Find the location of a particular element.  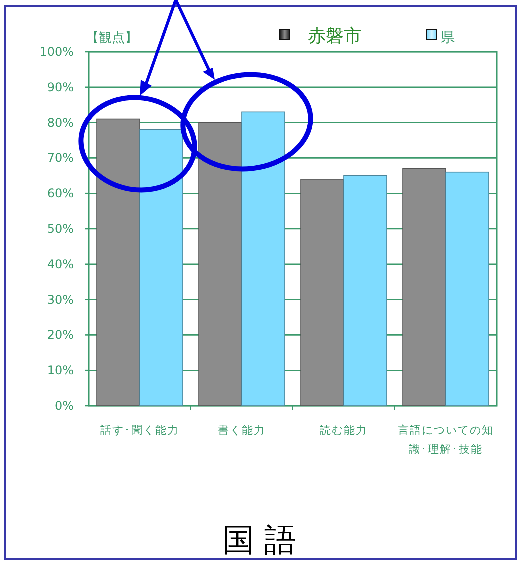

y-tick-label: 50% is located at coordinates (60, 229).